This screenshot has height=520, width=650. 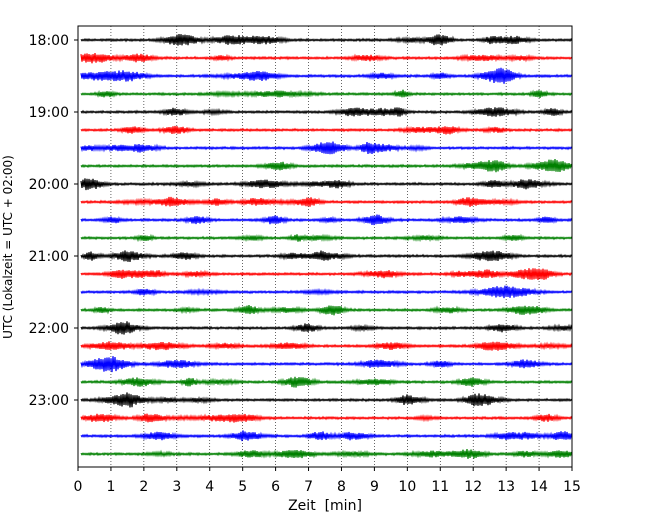 What do you see at coordinates (407, 487) in the screenshot?
I see `x-tick-label: 10` at bounding box center [407, 487].